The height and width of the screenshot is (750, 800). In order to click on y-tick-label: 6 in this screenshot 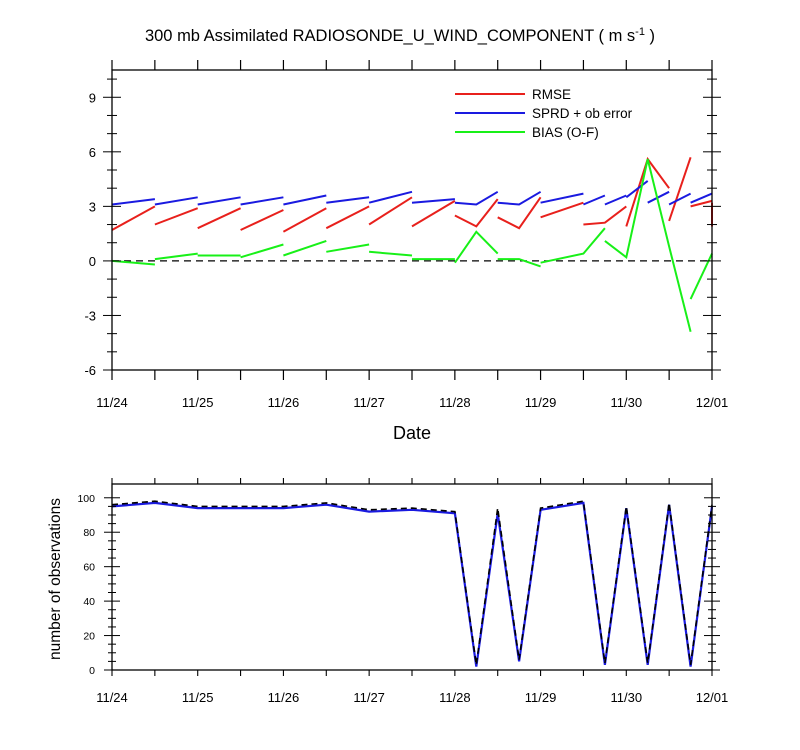, I will do `click(92, 152)`.